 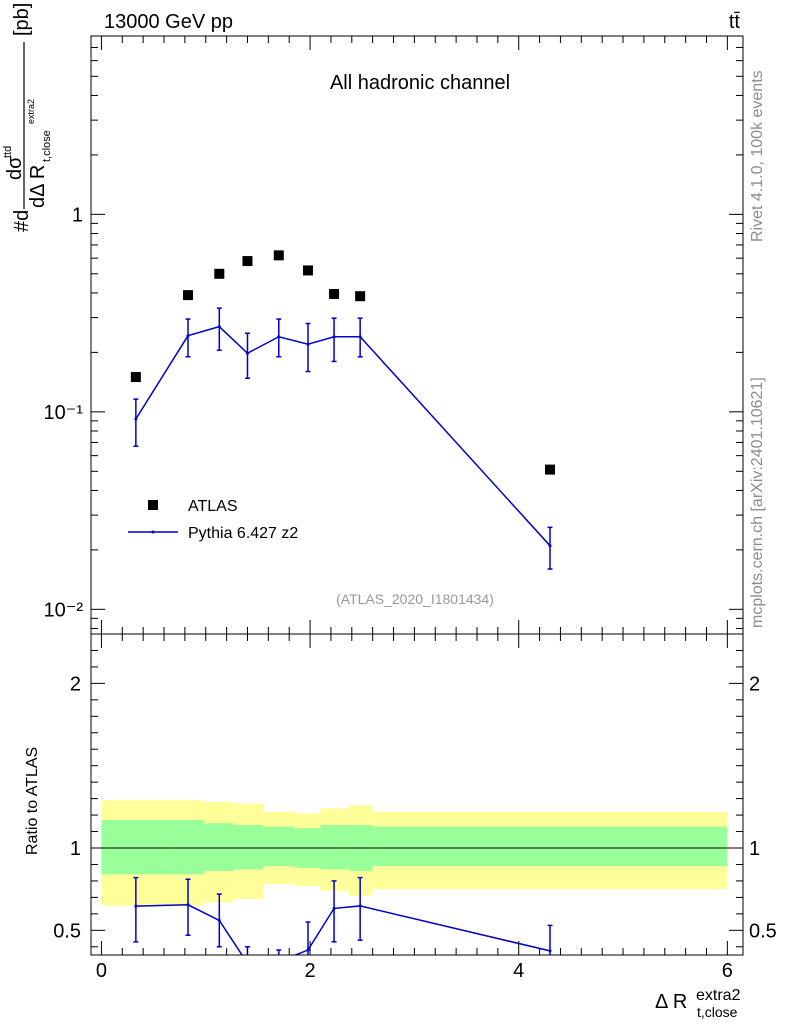 I want to click on legend: ATLAS Pythia 6.427 z2, so click(x=213, y=520).